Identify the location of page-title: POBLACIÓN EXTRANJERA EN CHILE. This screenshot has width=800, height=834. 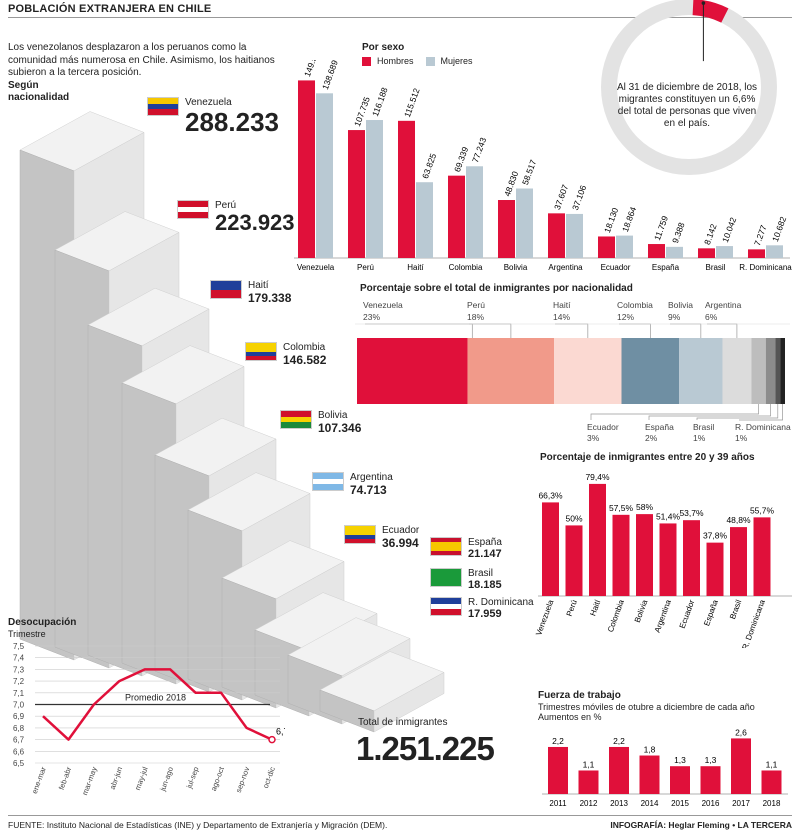
(110, 9).